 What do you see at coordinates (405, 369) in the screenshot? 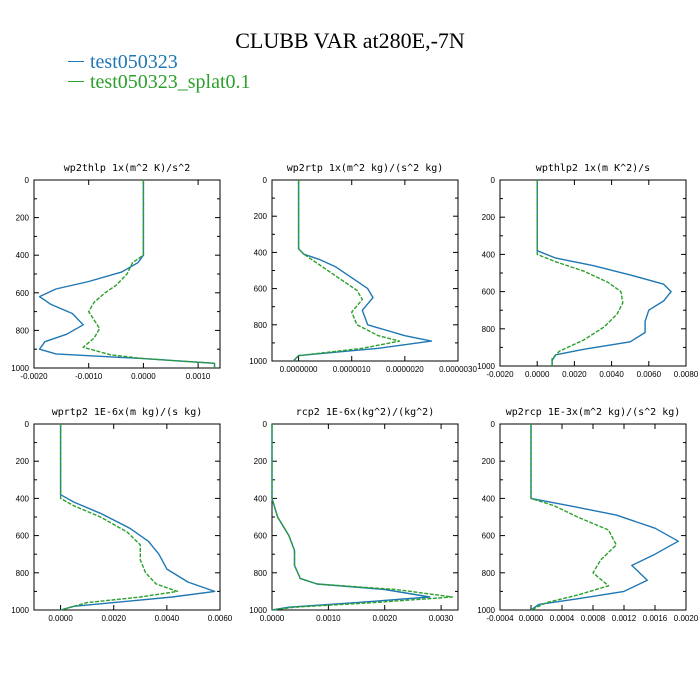
I see `x-tick-label: 0.0000020` at bounding box center [405, 369].